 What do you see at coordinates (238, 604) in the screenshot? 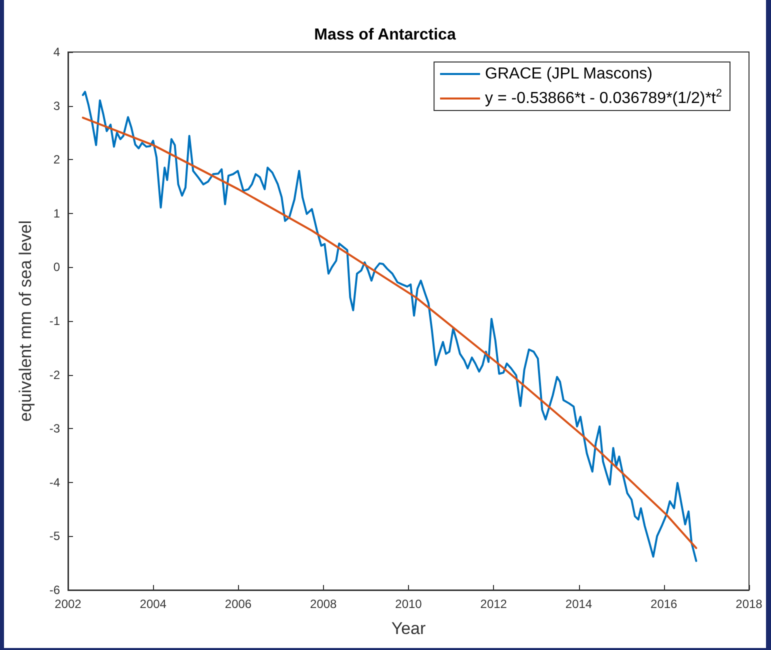
I see `x-tick-label: 2006` at bounding box center [238, 604].